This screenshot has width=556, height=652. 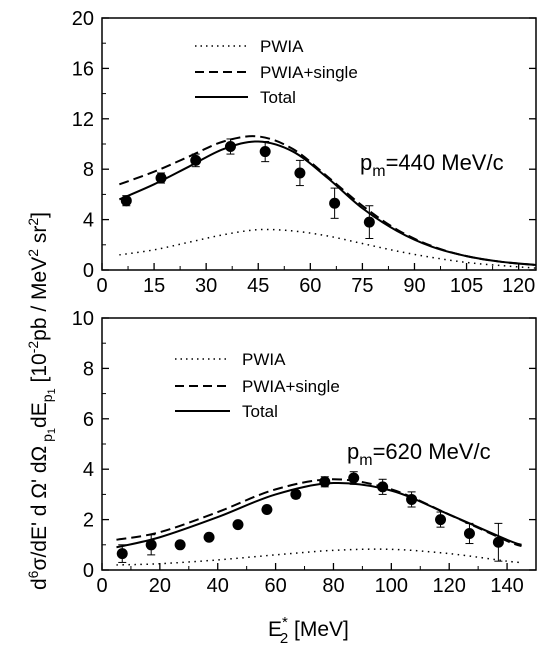 I want to click on bottom-x-tick-label: 0, so click(x=101, y=586).